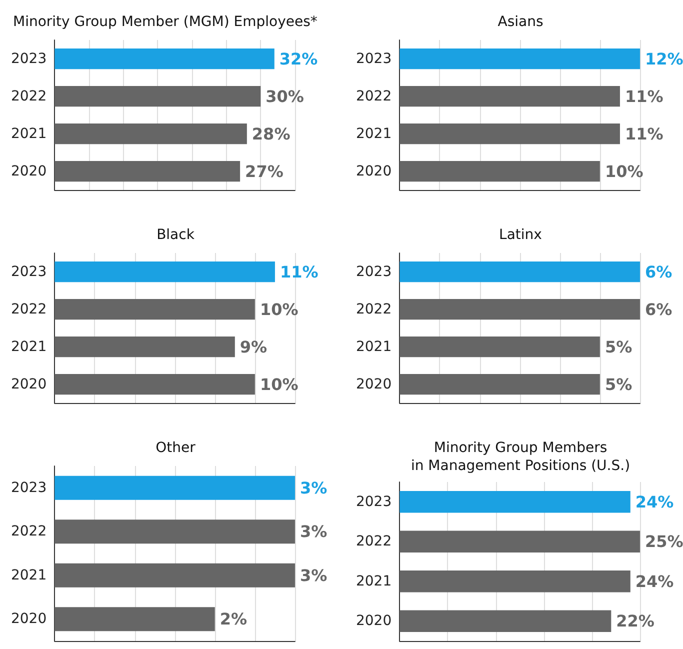  Describe the element at coordinates (664, 58) in the screenshot. I see `data-label: 12%` at that location.